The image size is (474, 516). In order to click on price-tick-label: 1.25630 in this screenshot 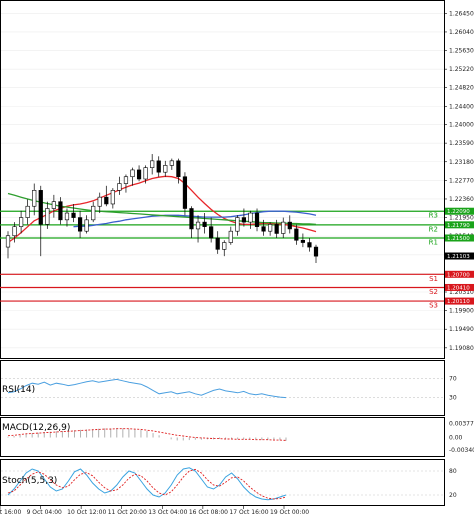, I will do `click(461, 51)`.